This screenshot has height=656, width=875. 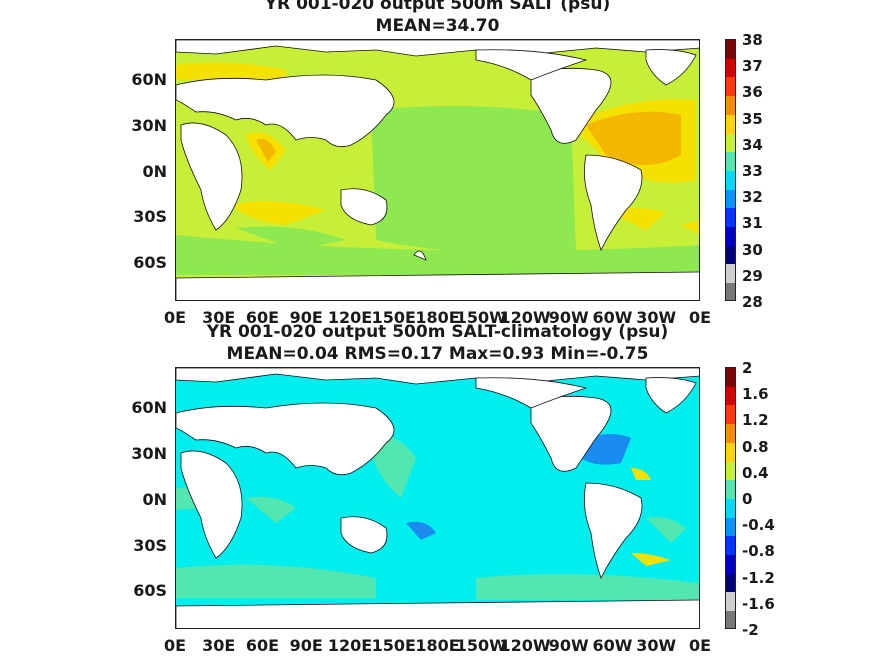 What do you see at coordinates (747, 368) in the screenshot?
I see `colorbar-tick-label: 2` at bounding box center [747, 368].